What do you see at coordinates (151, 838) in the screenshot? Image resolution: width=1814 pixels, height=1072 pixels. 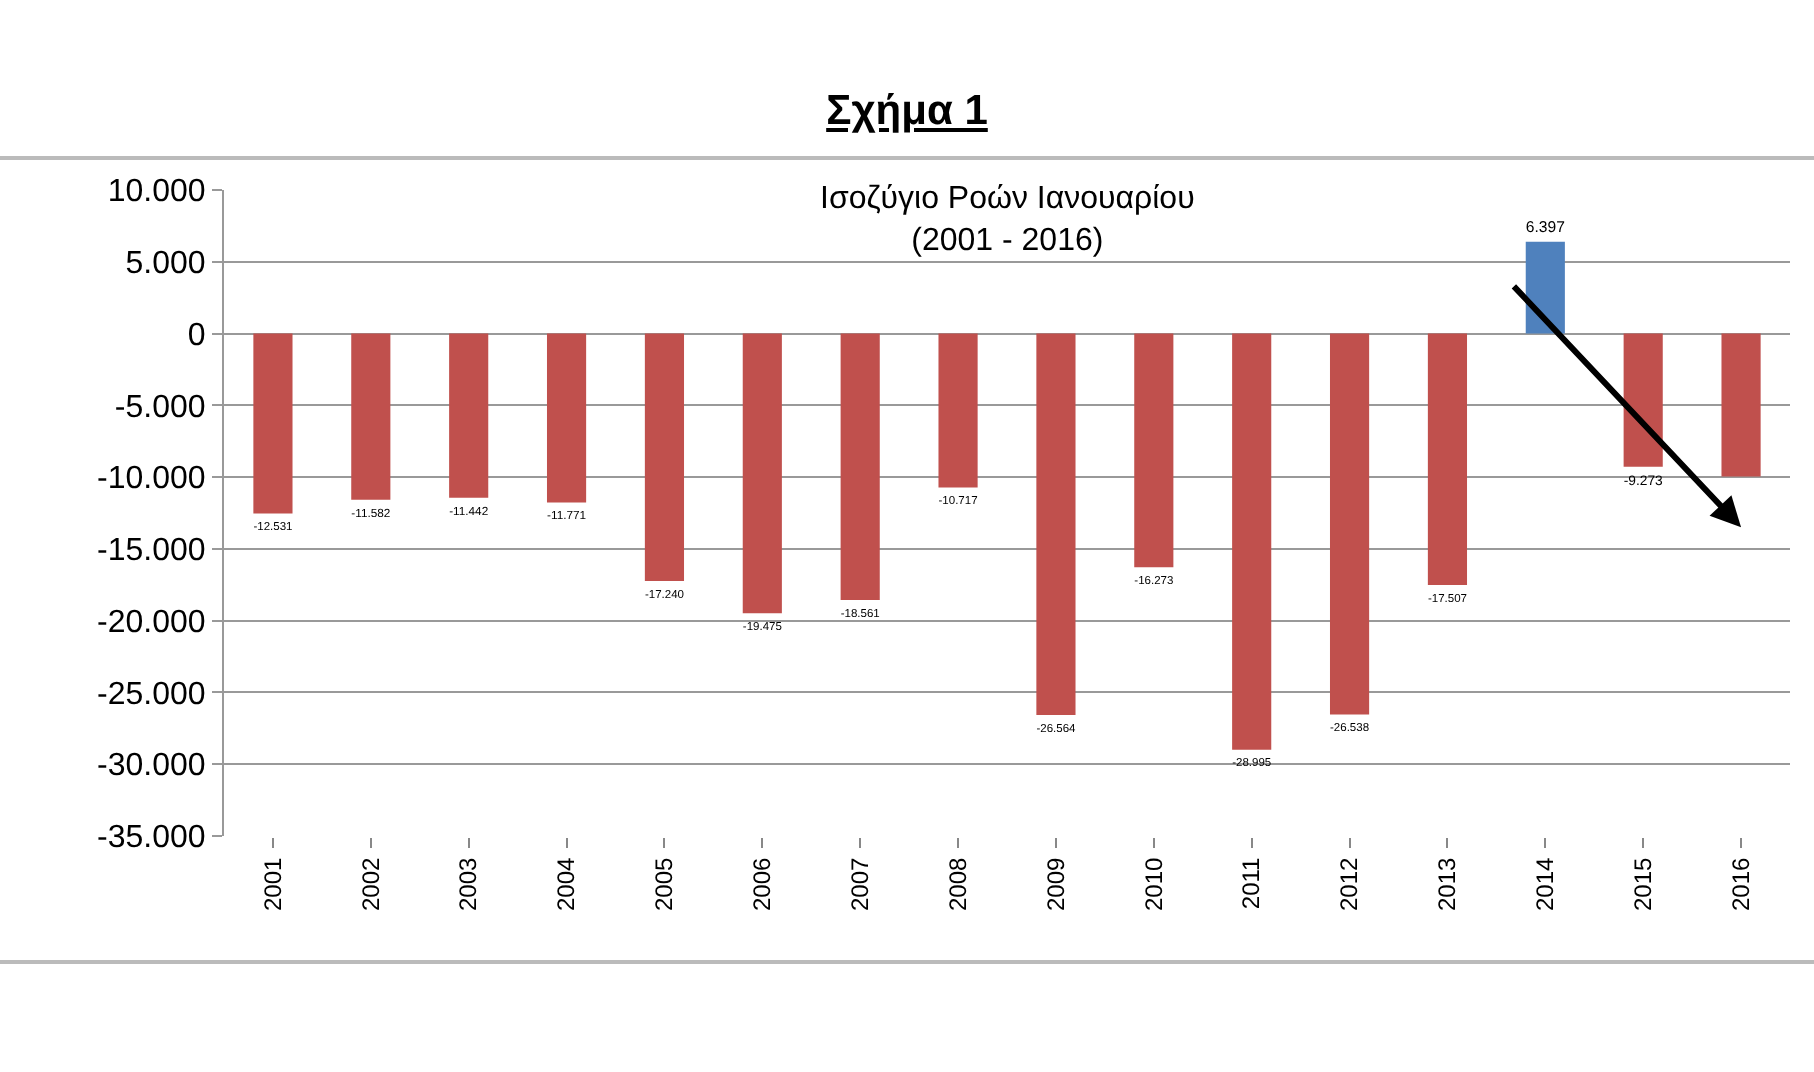 I see `y-tick-label: -35.000` at bounding box center [151, 838].